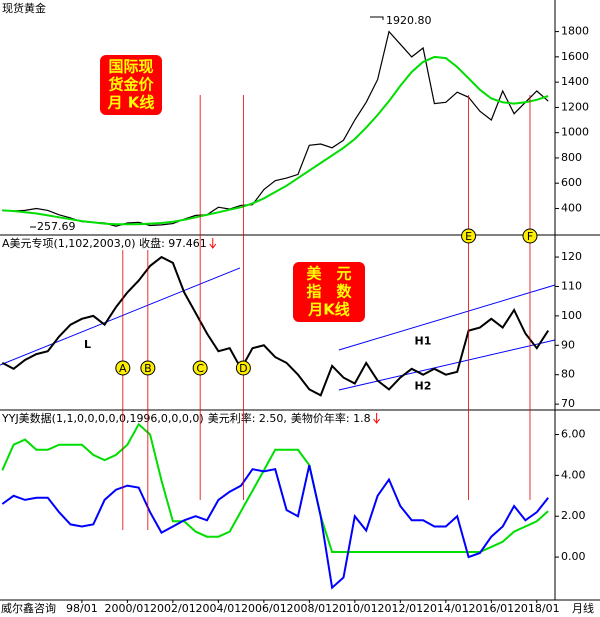  I want to click on y-tick-label: 2.00, so click(573, 515).